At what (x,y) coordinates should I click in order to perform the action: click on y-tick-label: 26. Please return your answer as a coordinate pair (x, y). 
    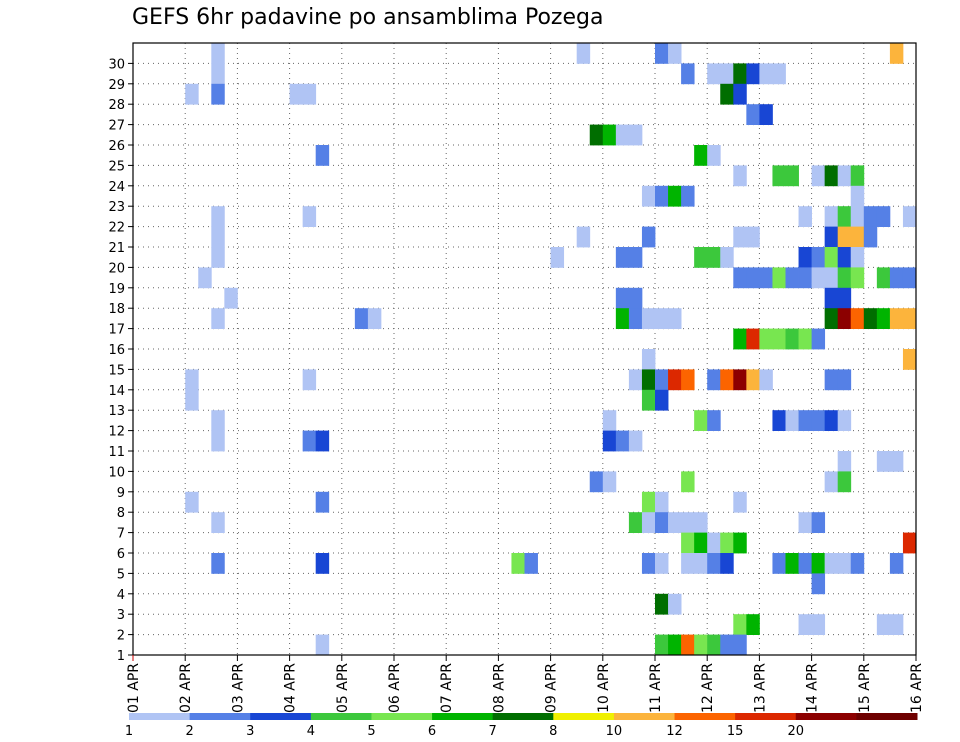
    Looking at the image, I should click on (116, 146).